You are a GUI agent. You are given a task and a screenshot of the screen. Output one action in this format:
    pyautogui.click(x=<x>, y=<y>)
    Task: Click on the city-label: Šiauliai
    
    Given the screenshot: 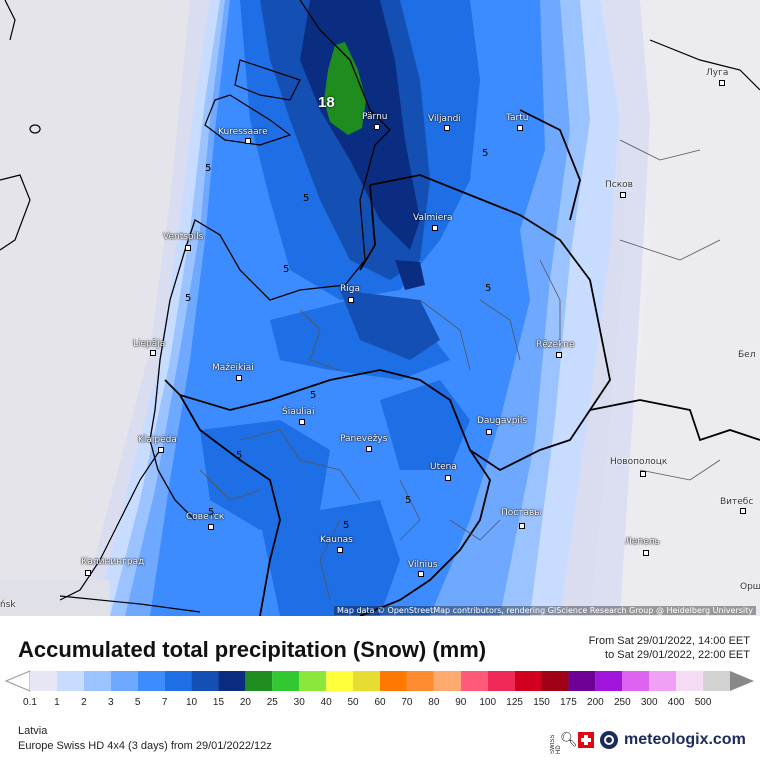 What is the action you would take?
    pyautogui.click(x=298, y=412)
    